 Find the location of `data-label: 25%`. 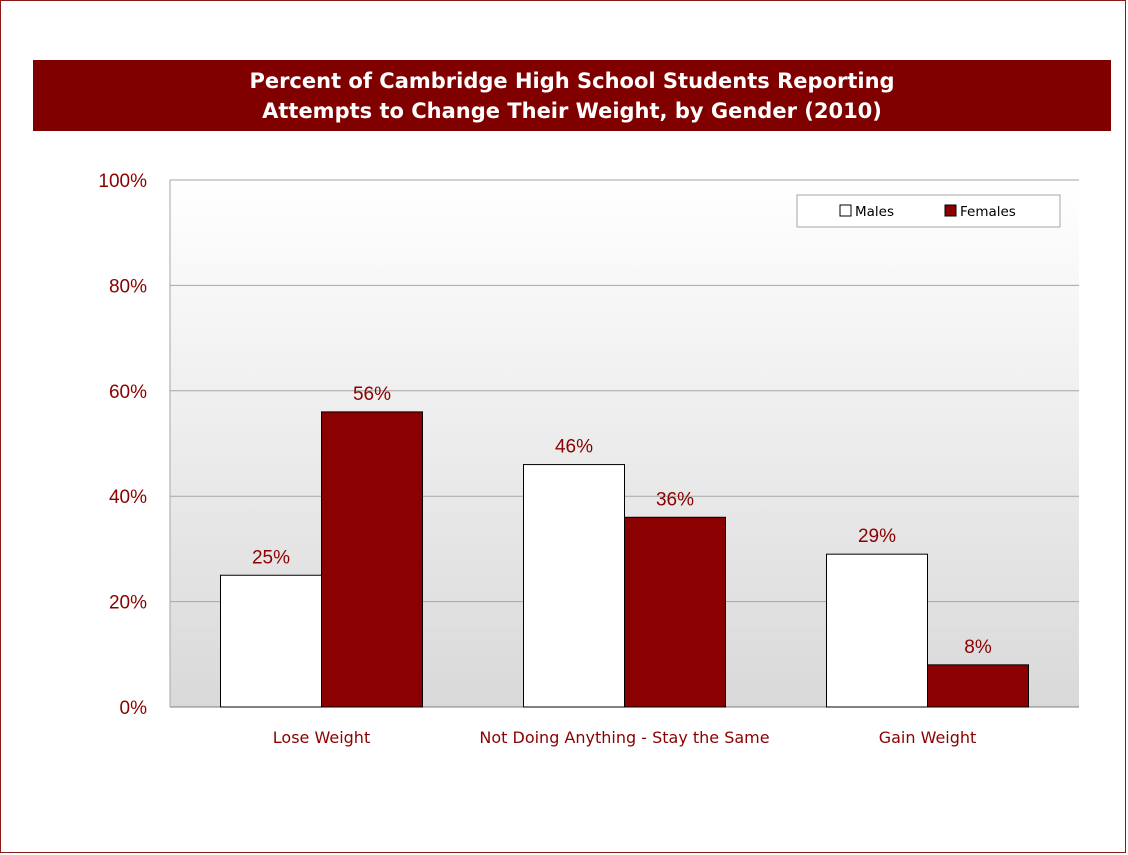

data-label: 25% is located at coordinates (271, 557).